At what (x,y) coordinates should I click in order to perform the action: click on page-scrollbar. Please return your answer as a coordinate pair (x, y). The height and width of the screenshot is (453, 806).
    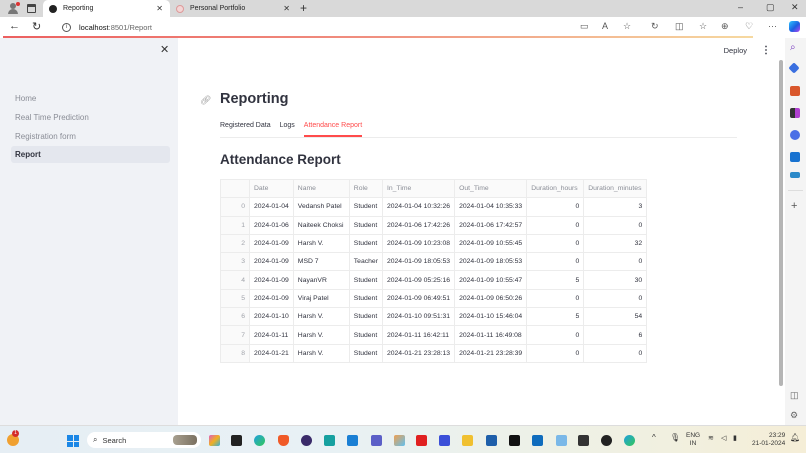
    Looking at the image, I should click on (781, 223).